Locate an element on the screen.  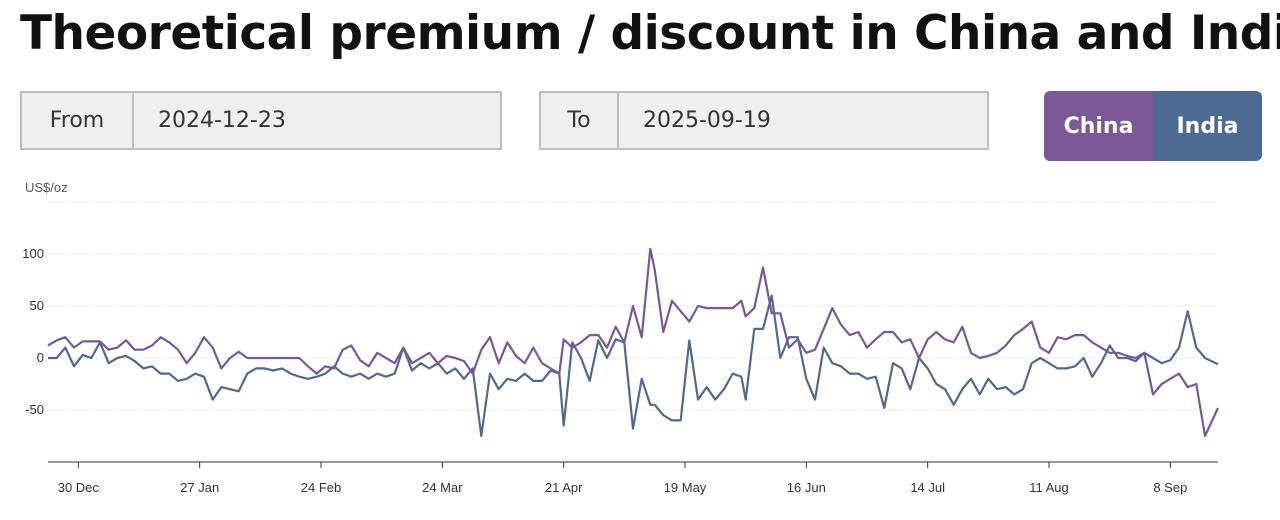
to-label: To is located at coordinates (580, 120).